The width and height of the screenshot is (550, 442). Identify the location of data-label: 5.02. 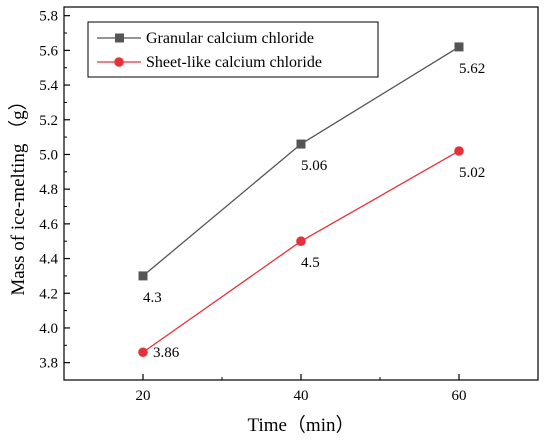
(472, 173).